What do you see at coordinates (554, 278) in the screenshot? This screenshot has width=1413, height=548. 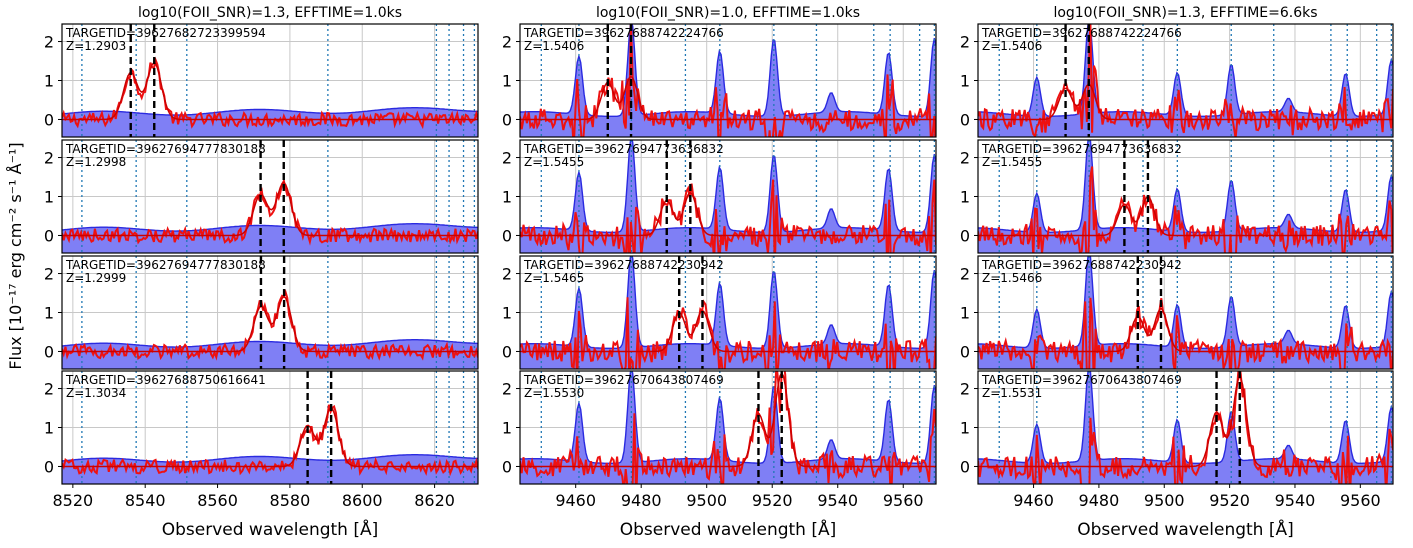 I see `redshift-label: Z=1.5465` at bounding box center [554, 278].